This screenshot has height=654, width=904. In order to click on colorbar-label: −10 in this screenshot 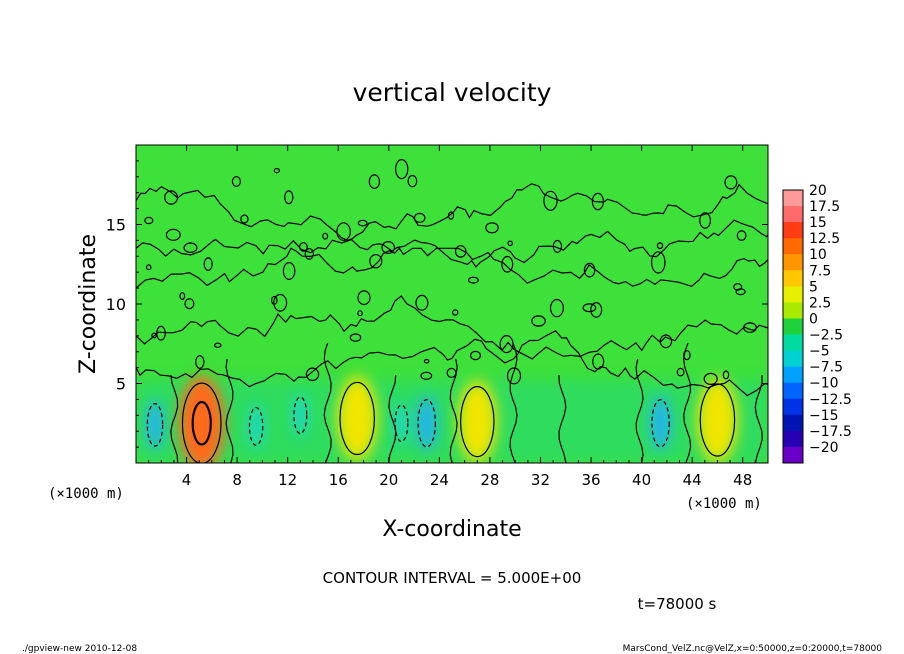, I will do `click(824, 384)`.